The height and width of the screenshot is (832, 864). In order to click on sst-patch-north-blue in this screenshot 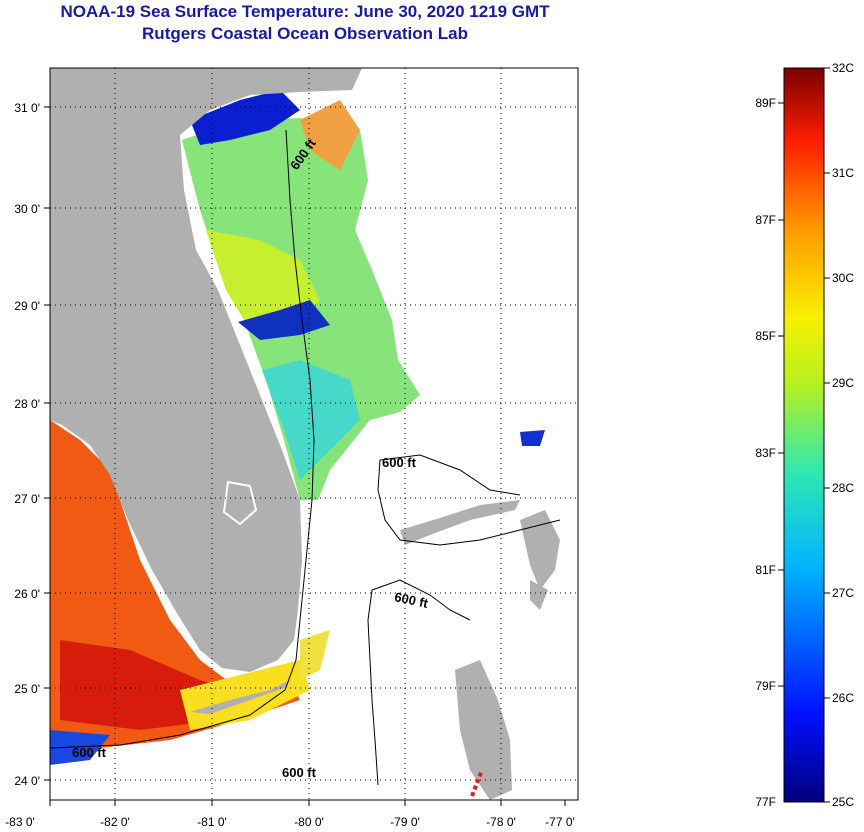, I will do `click(245, 117)`.